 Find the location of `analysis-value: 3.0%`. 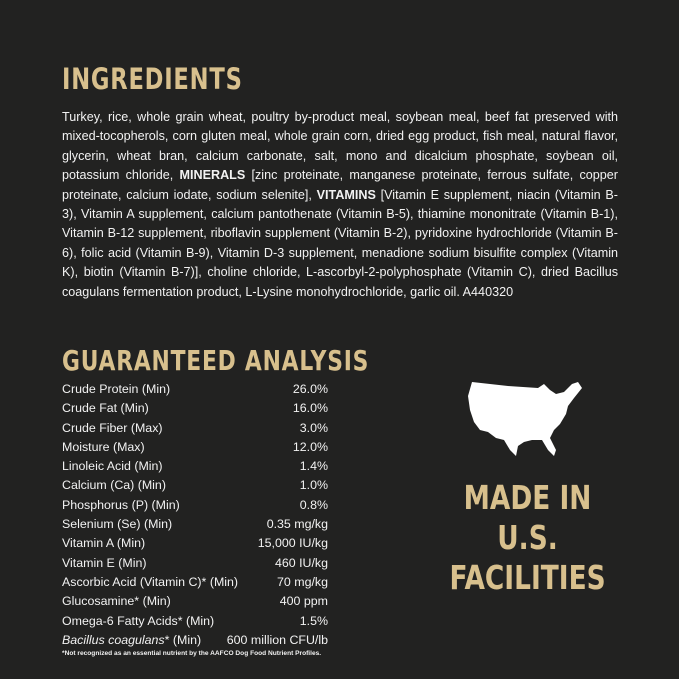

analysis-value: 3.0% is located at coordinates (313, 427).